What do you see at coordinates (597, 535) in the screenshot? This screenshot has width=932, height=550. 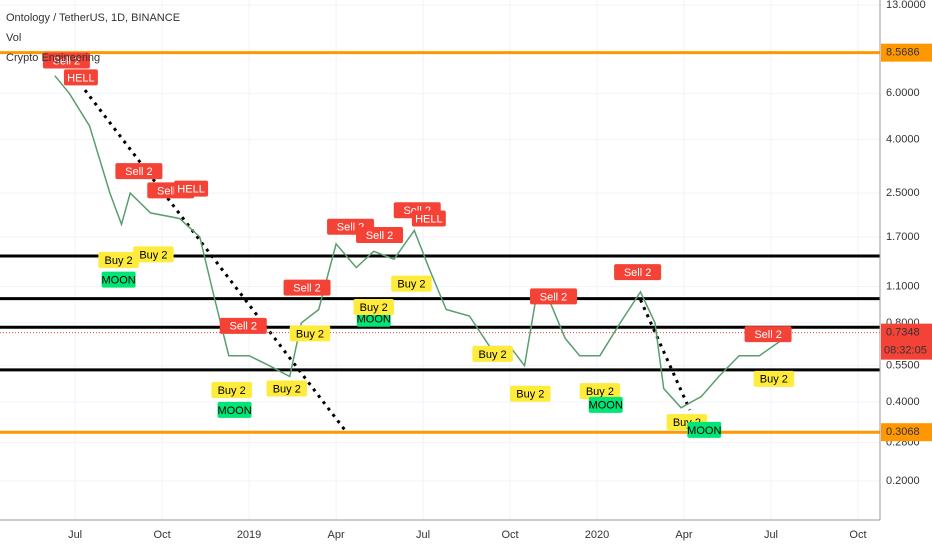 I see `x-tick-label: 2020` at bounding box center [597, 535].